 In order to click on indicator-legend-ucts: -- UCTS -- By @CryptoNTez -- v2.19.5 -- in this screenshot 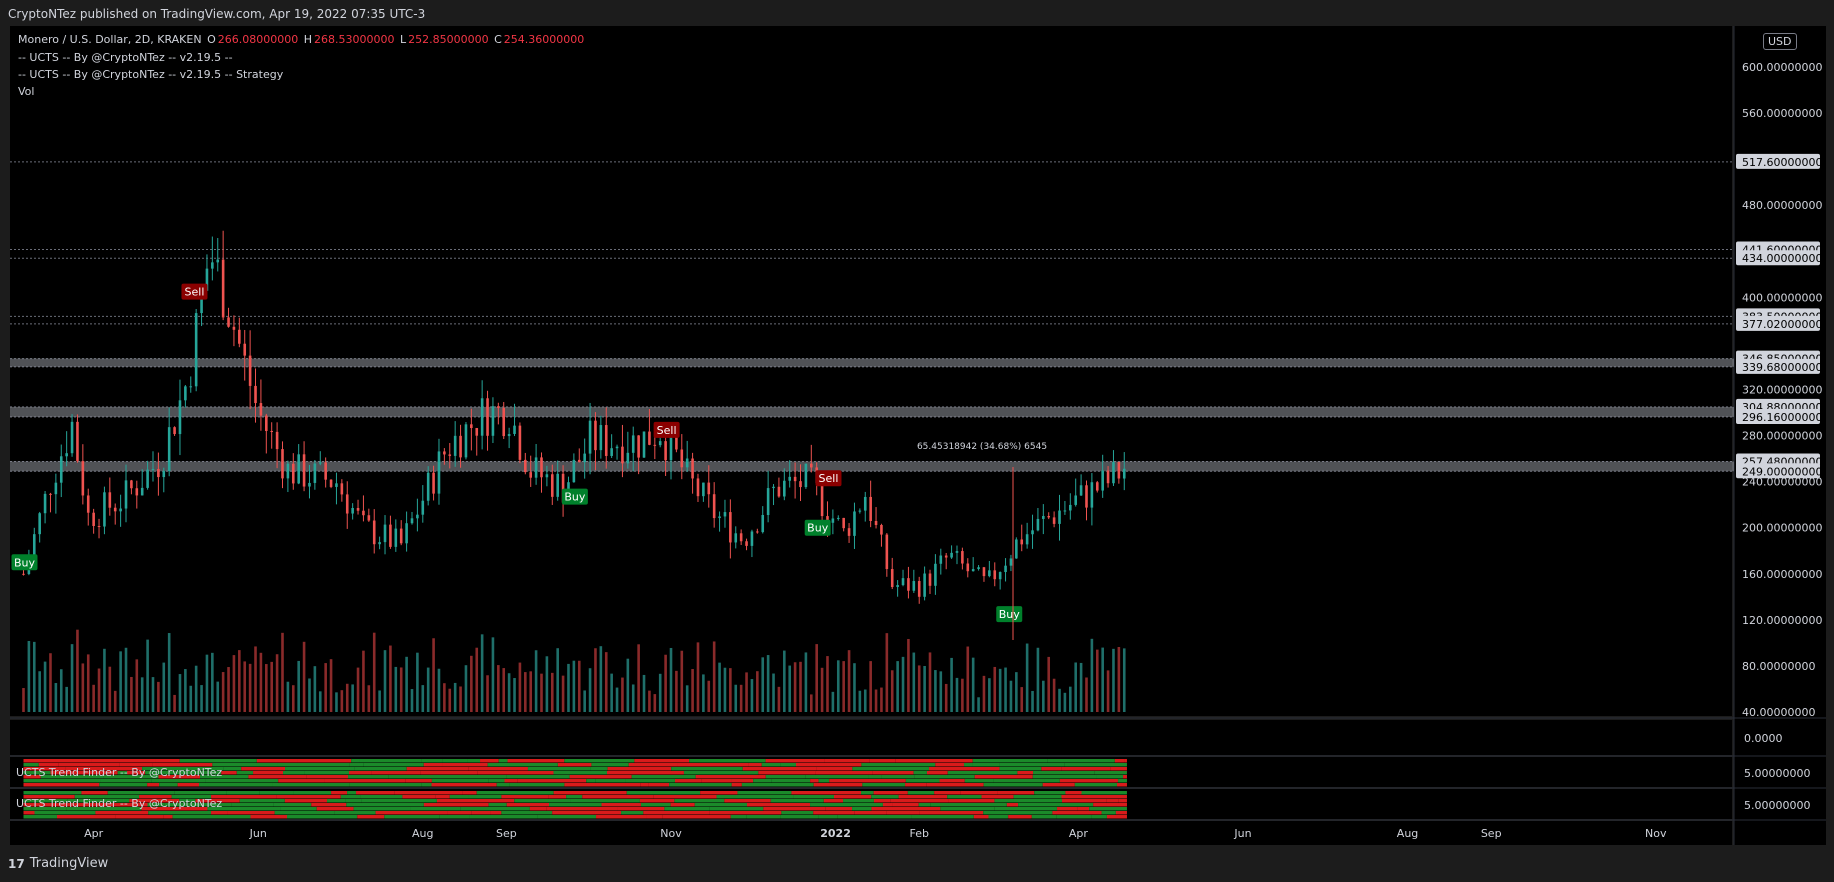, I will do `click(125, 57)`.